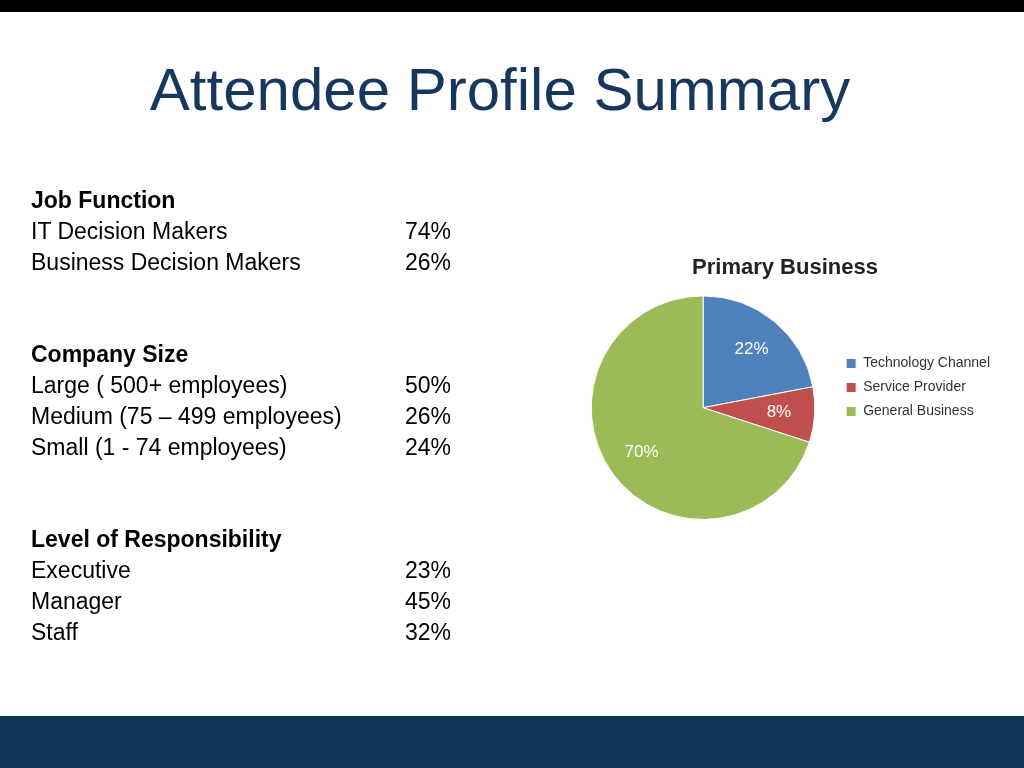 Image resolution: width=1024 pixels, height=768 pixels. Describe the element at coordinates (427, 231) in the screenshot. I see `text: 74%` at that location.